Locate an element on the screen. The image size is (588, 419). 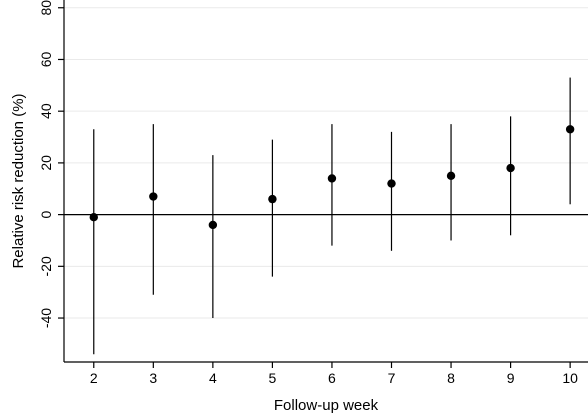
y-axis-title: Relative risk reduction (%) is located at coordinates (18, 180).